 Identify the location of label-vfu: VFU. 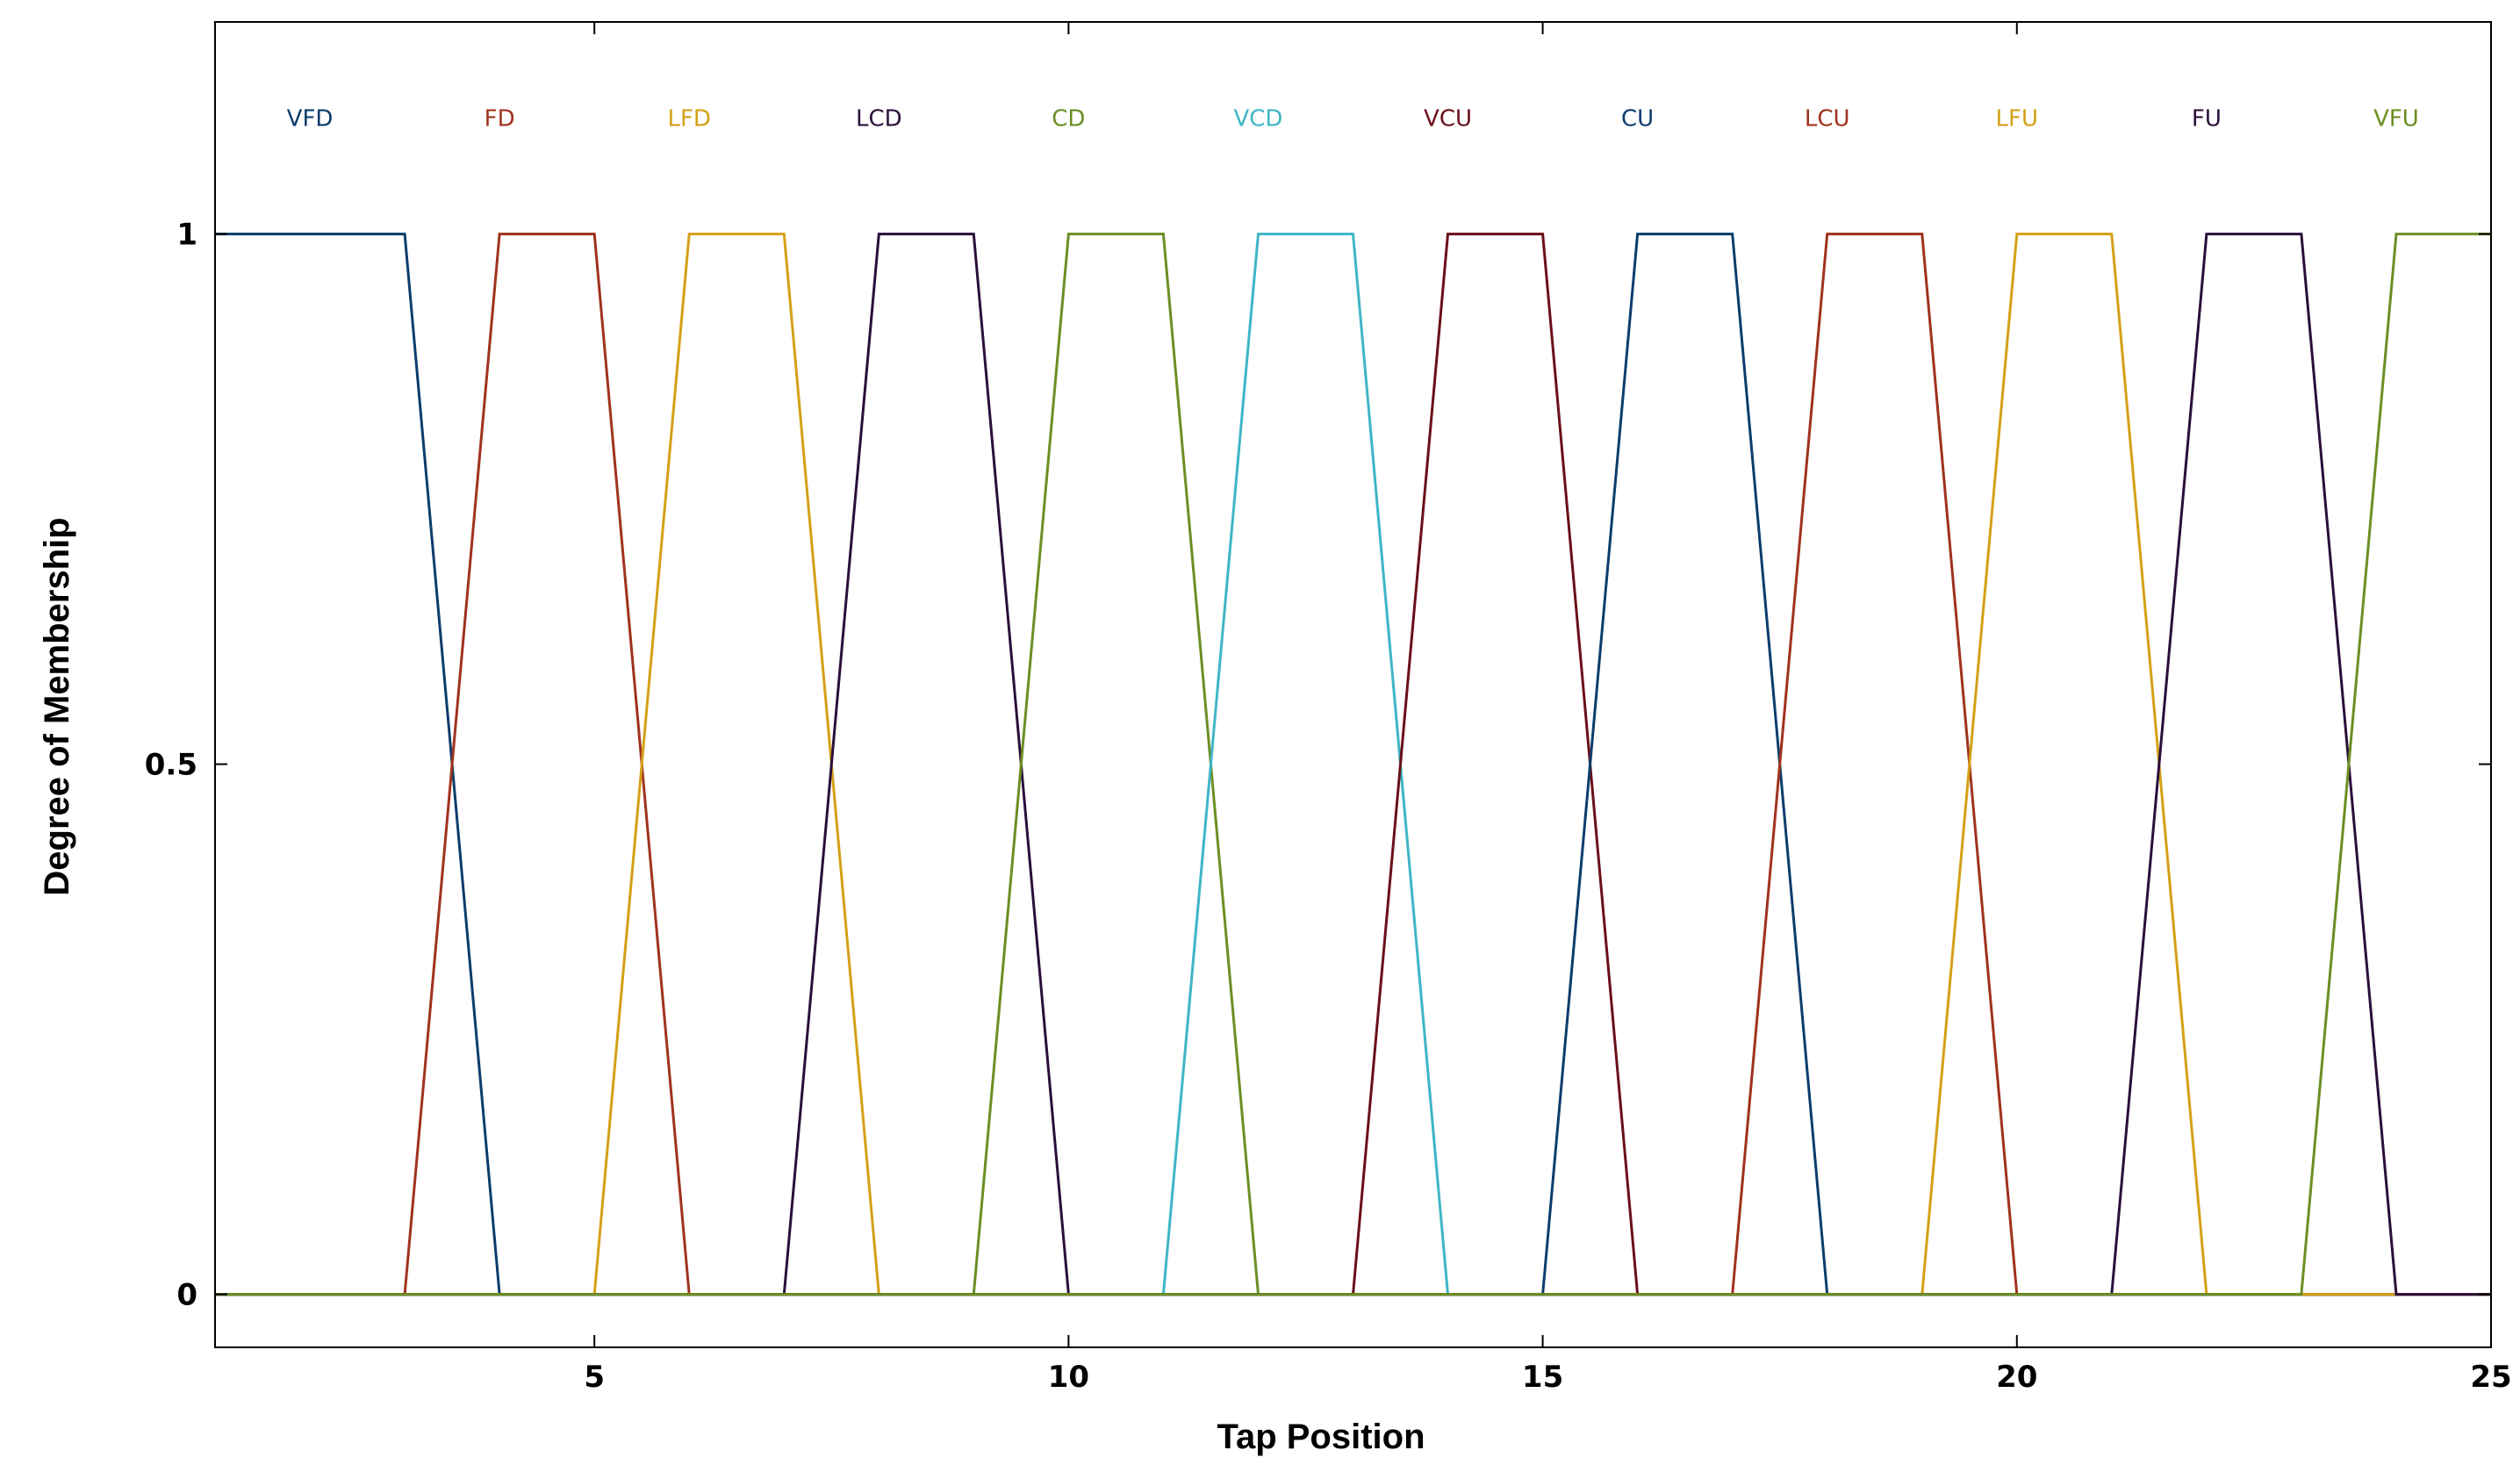
(2396, 119).